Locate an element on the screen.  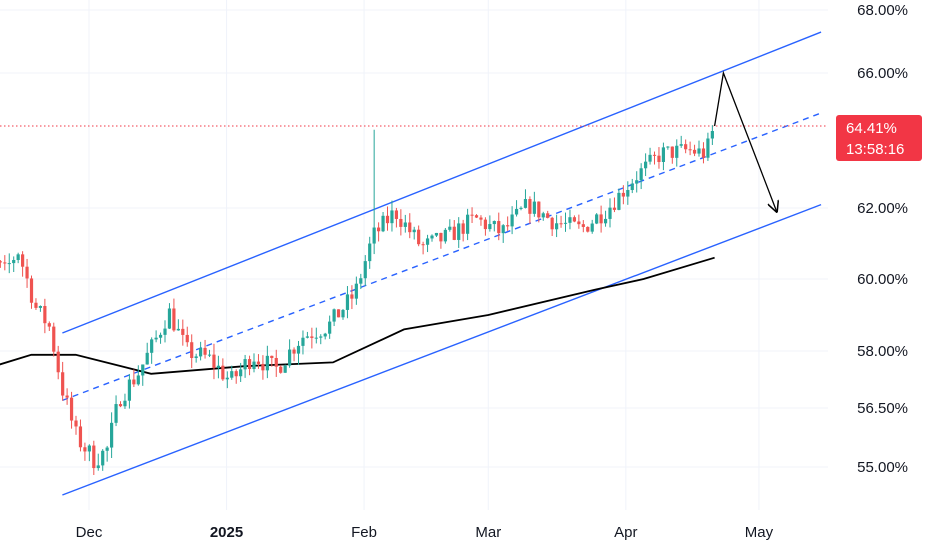
projection-arrow is located at coordinates (745, 141).